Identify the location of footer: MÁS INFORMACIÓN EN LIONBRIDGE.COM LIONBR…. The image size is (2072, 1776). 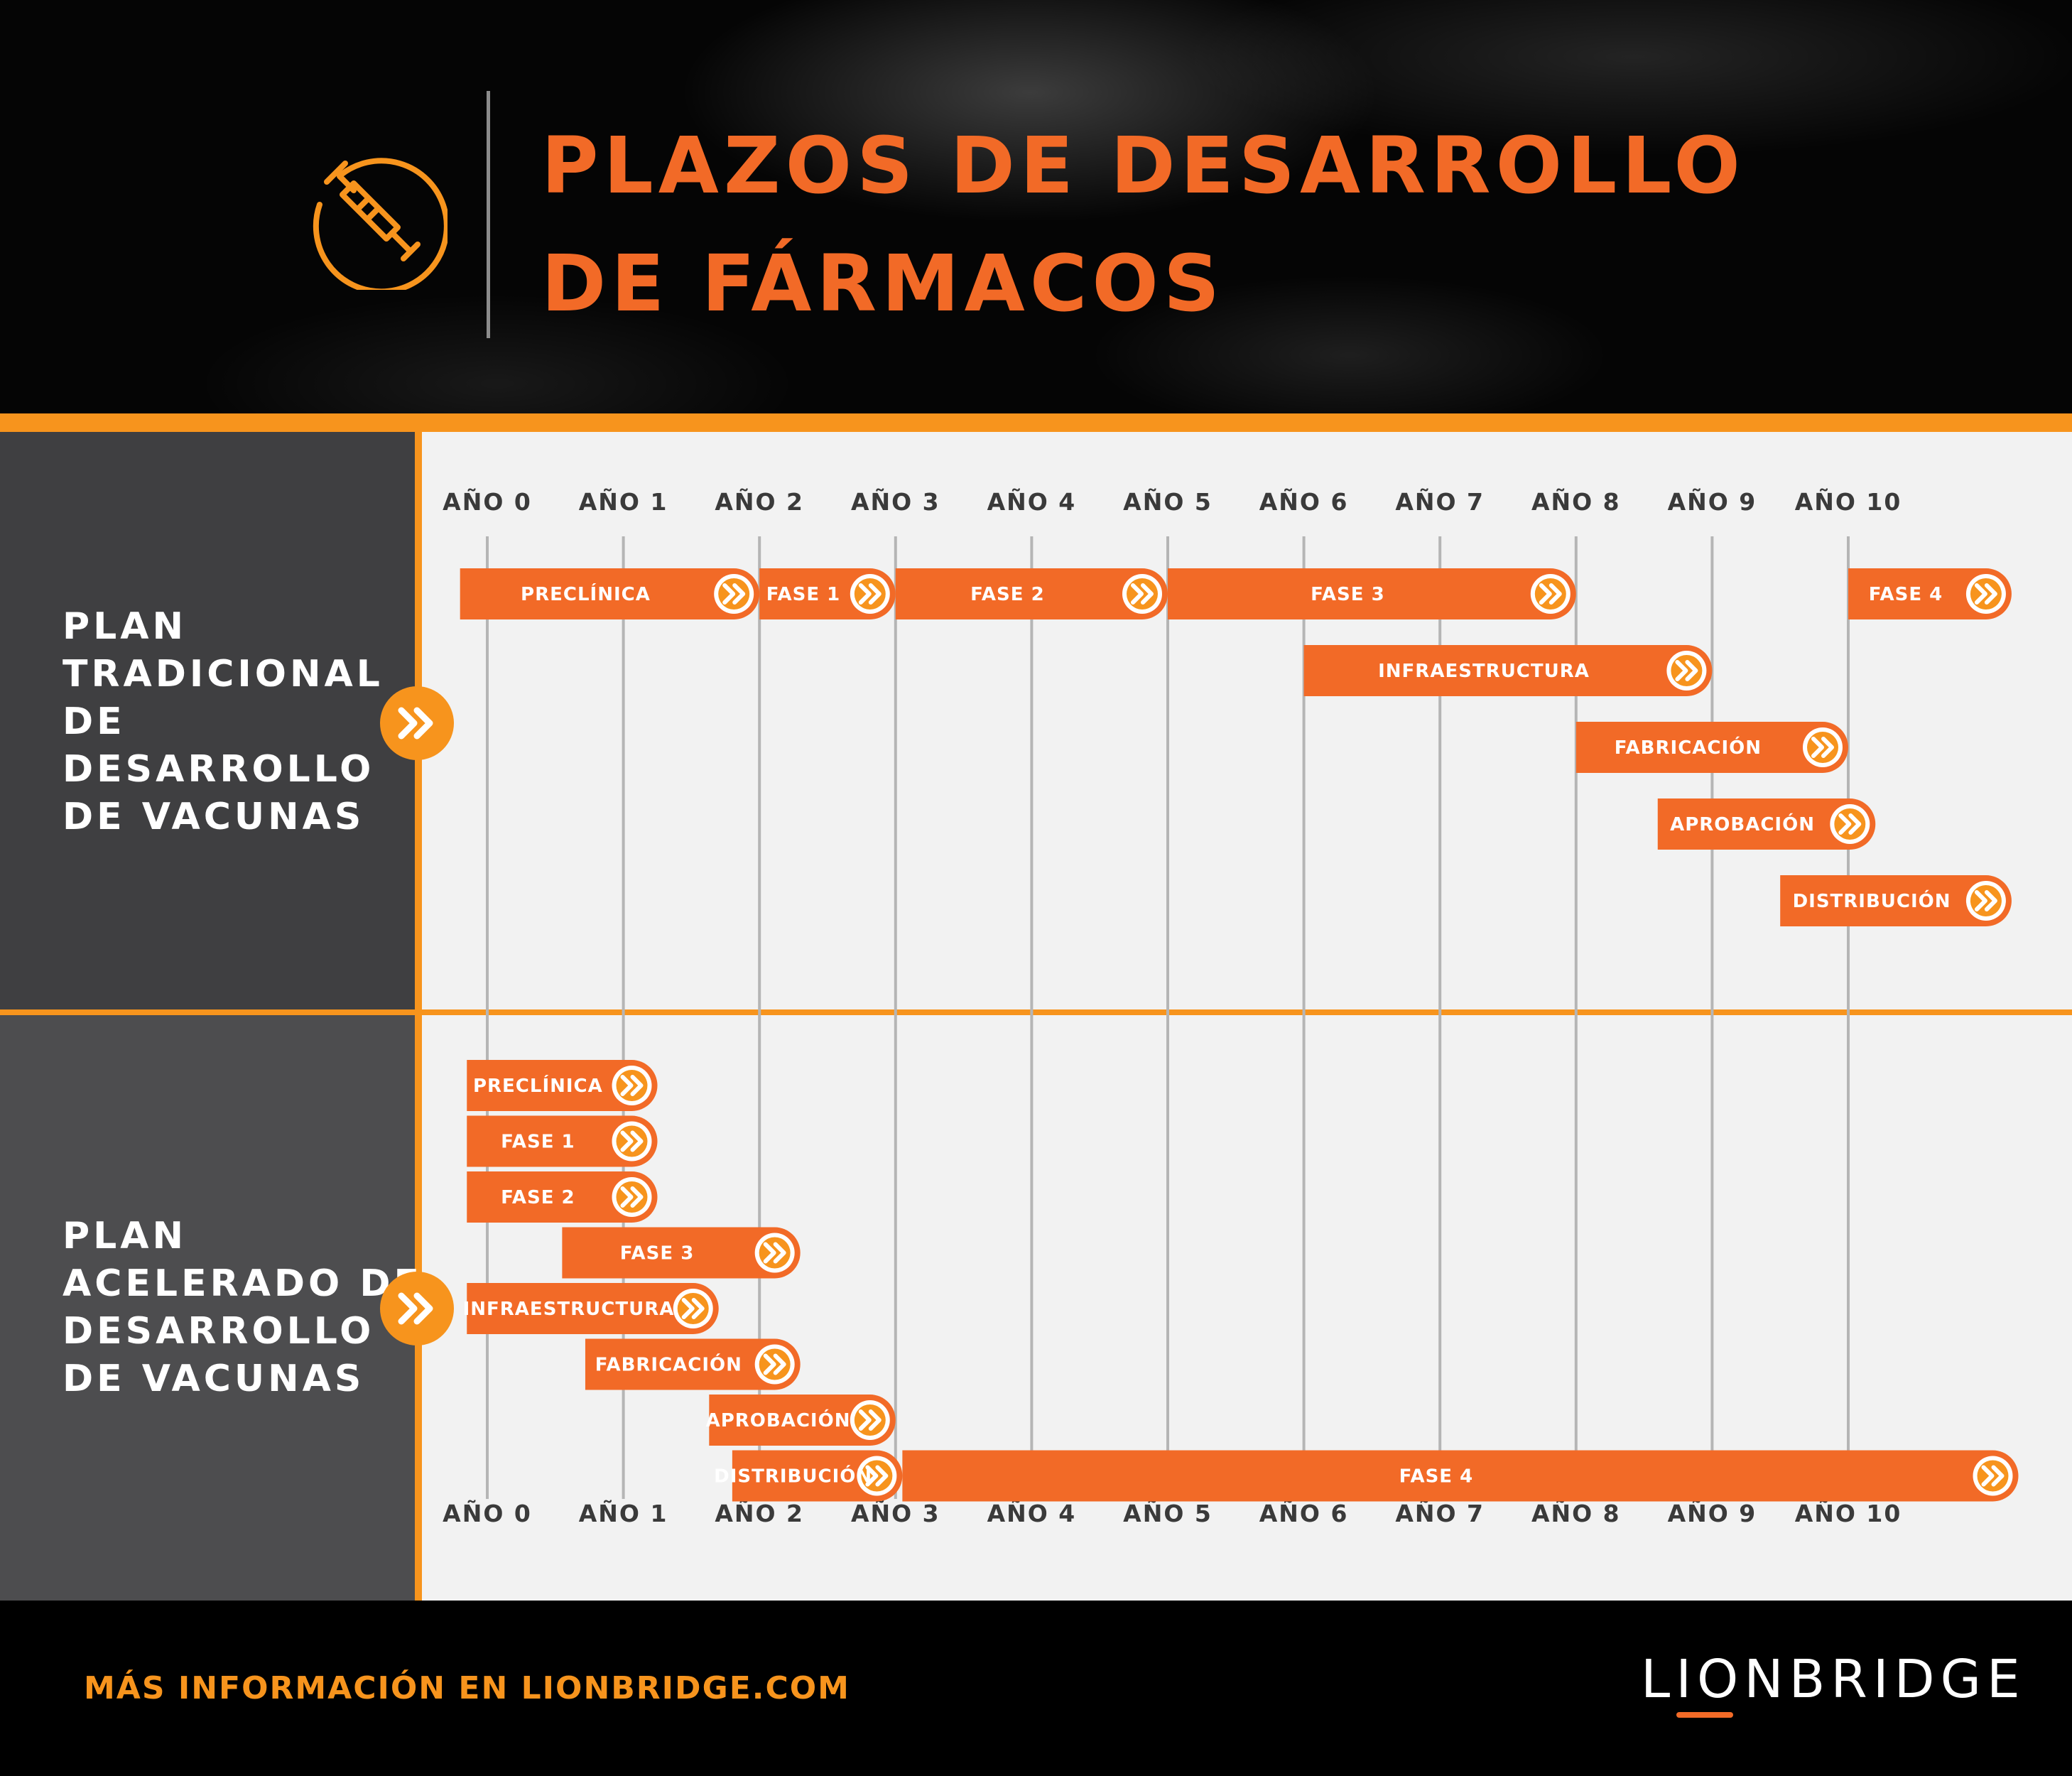
(1036, 1688).